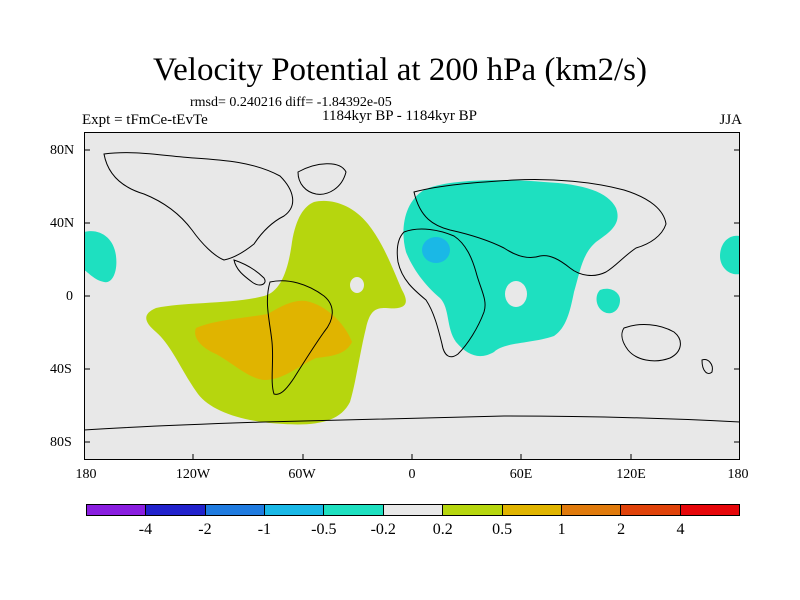 Image resolution: width=800 pixels, height=600 pixels. Describe the element at coordinates (145, 120) in the screenshot. I see `experiment-label: Expt = tFmCe-tEvTe` at that location.